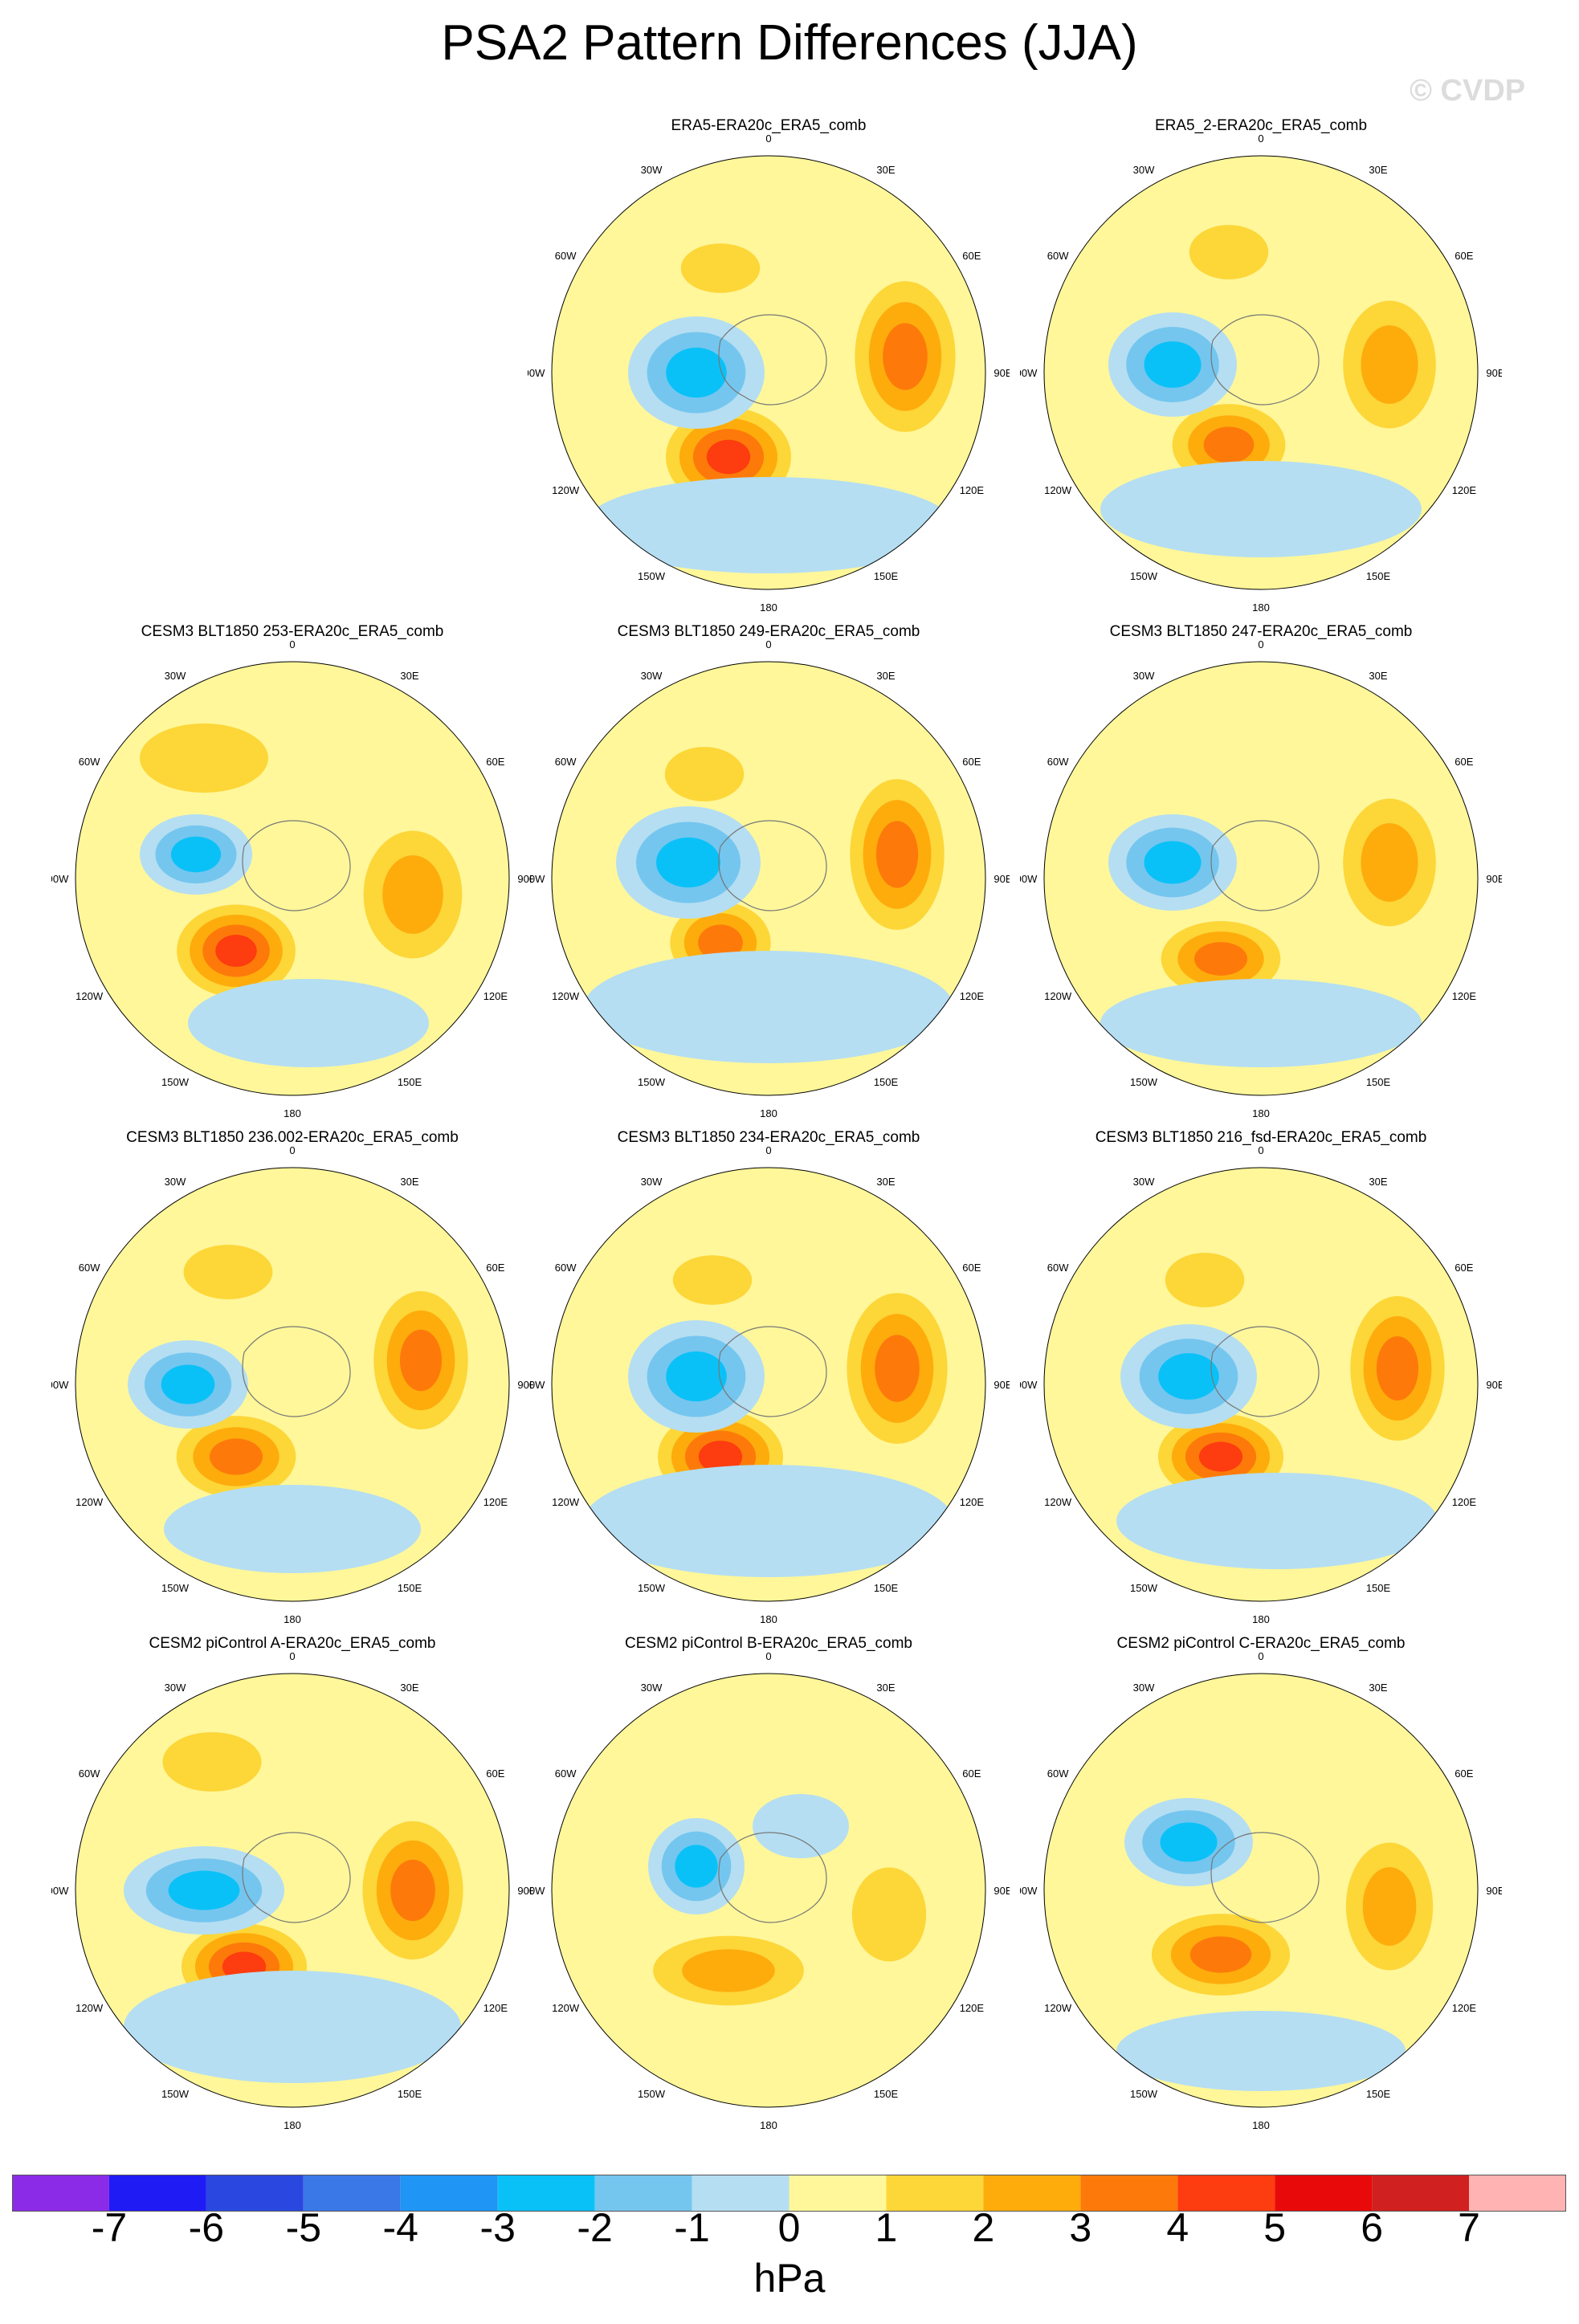 This screenshot has height=2324, width=1579. What do you see at coordinates (1468, 91) in the screenshot?
I see `watermark: © CVDP` at bounding box center [1468, 91].